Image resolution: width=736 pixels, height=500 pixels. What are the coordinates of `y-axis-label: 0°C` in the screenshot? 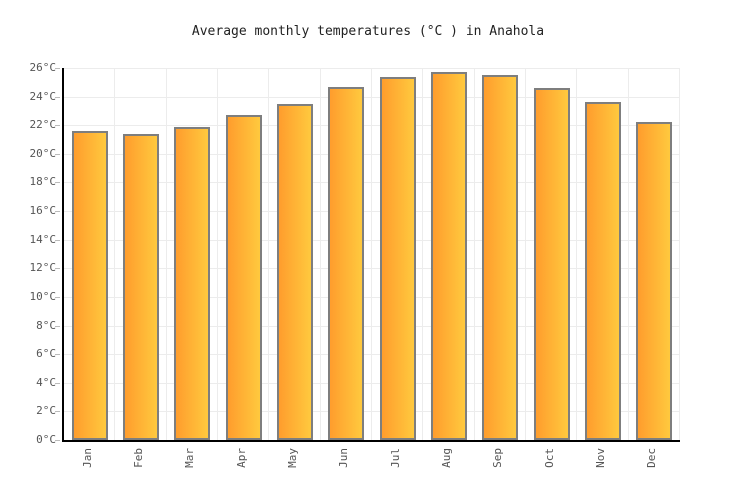 It's located at (46, 439).